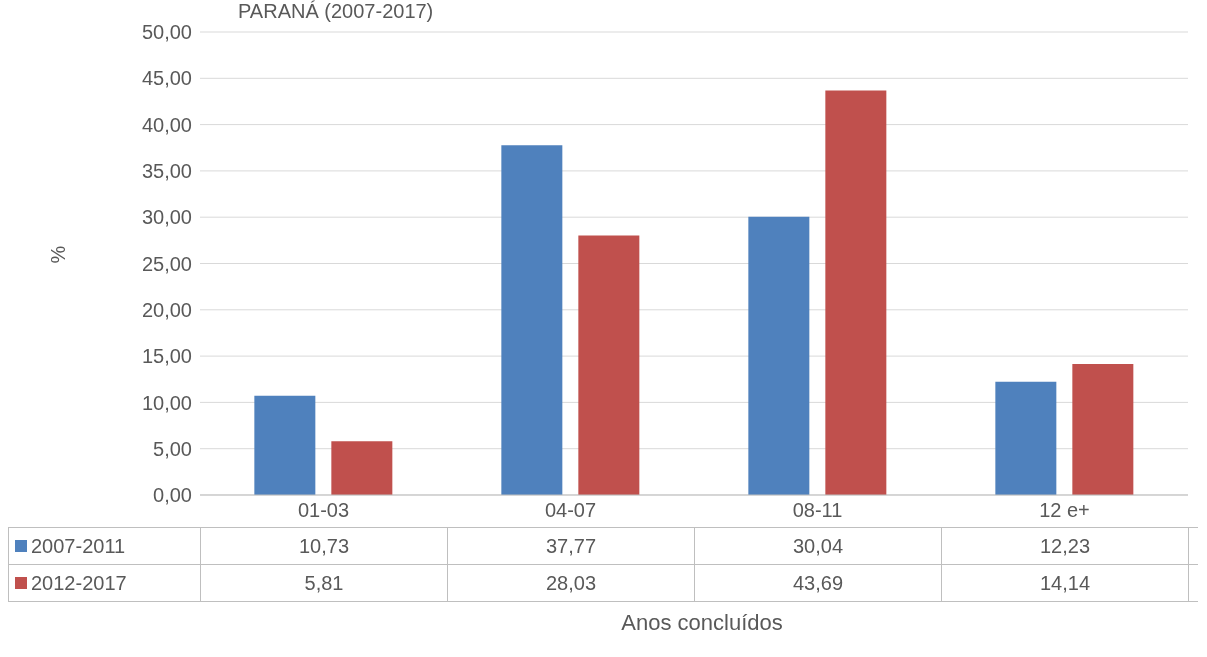 Image resolution: width=1207 pixels, height=657 pixels. What do you see at coordinates (571, 546) in the screenshot?
I see `data-label: 37,77` at bounding box center [571, 546].